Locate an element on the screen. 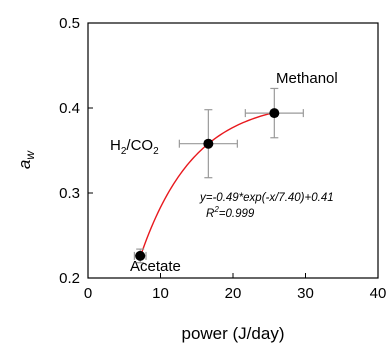  svg-text: aw is located at coordinates (26, 159).